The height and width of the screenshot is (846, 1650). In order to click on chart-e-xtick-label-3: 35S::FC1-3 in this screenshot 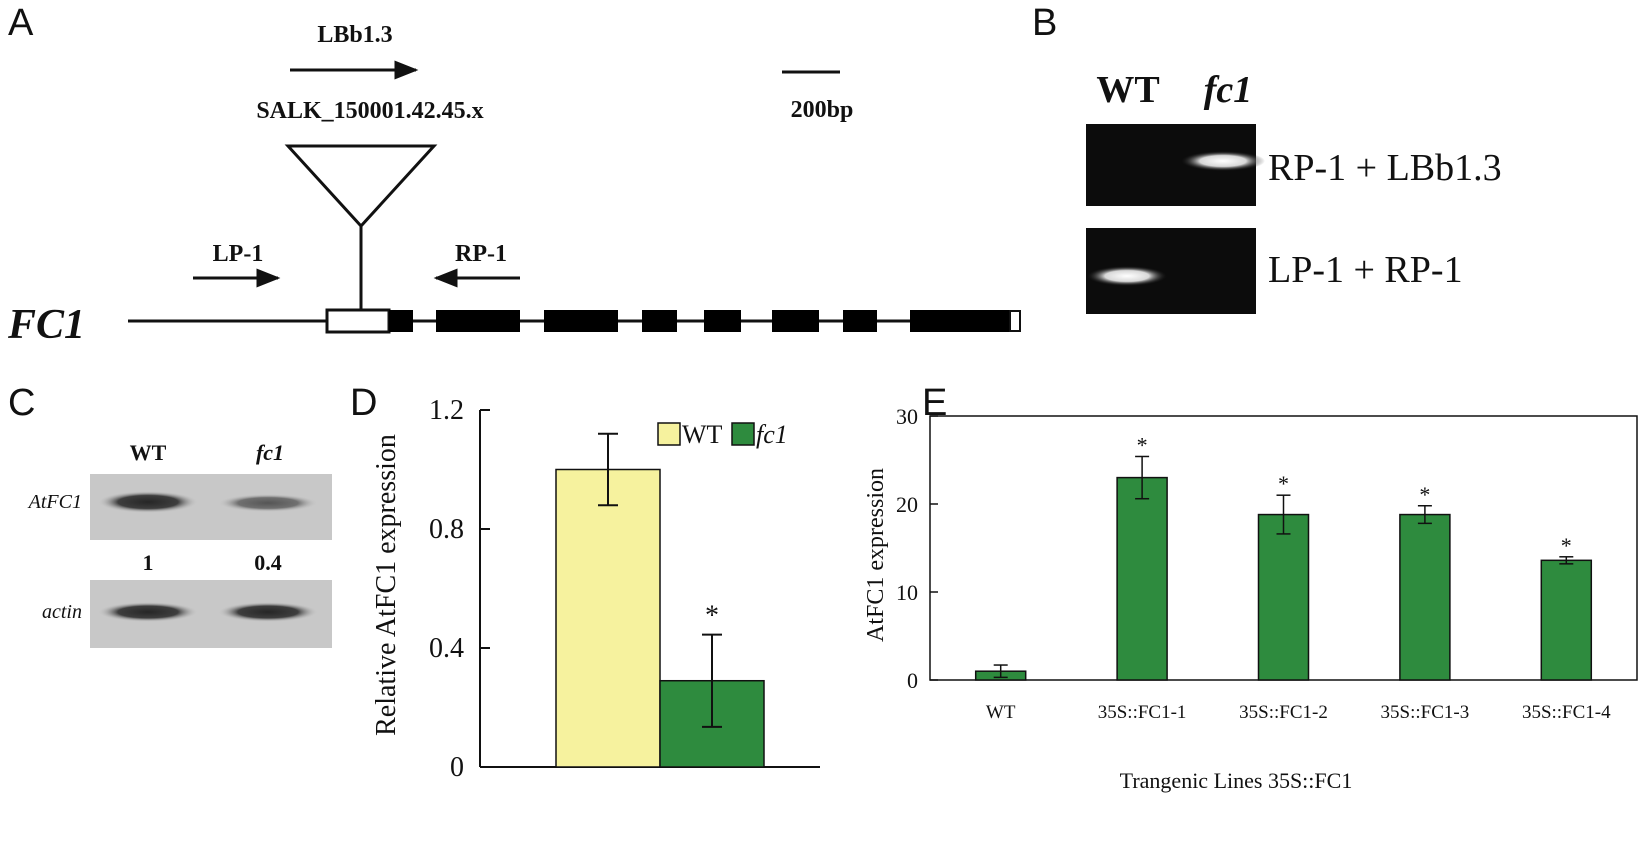, I will do `click(1425, 712)`.